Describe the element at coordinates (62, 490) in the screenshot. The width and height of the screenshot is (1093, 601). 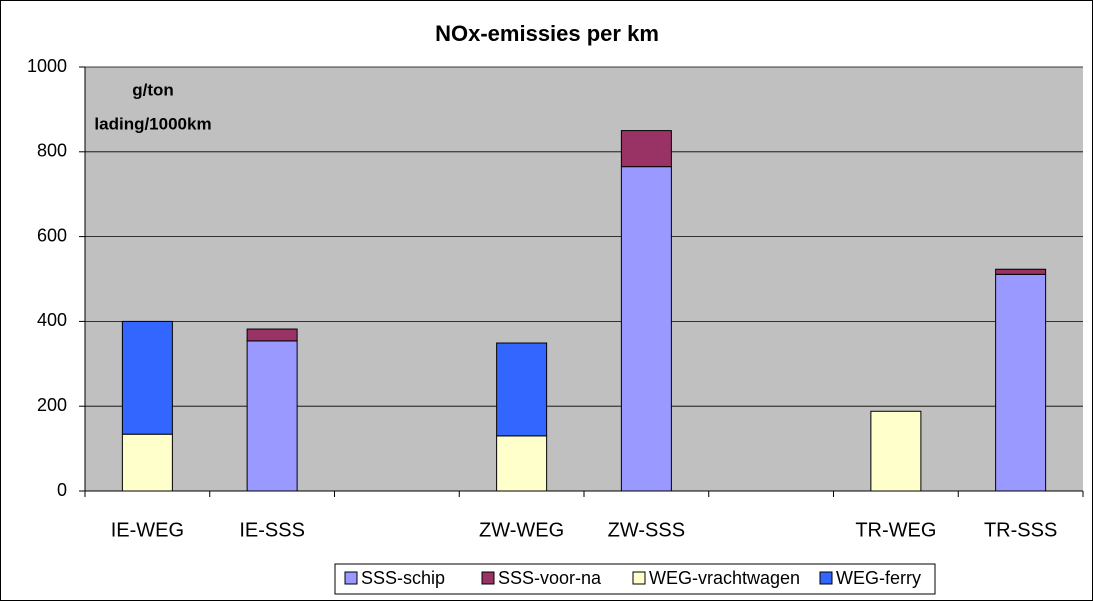
I see `y-tick-label: 0` at that location.